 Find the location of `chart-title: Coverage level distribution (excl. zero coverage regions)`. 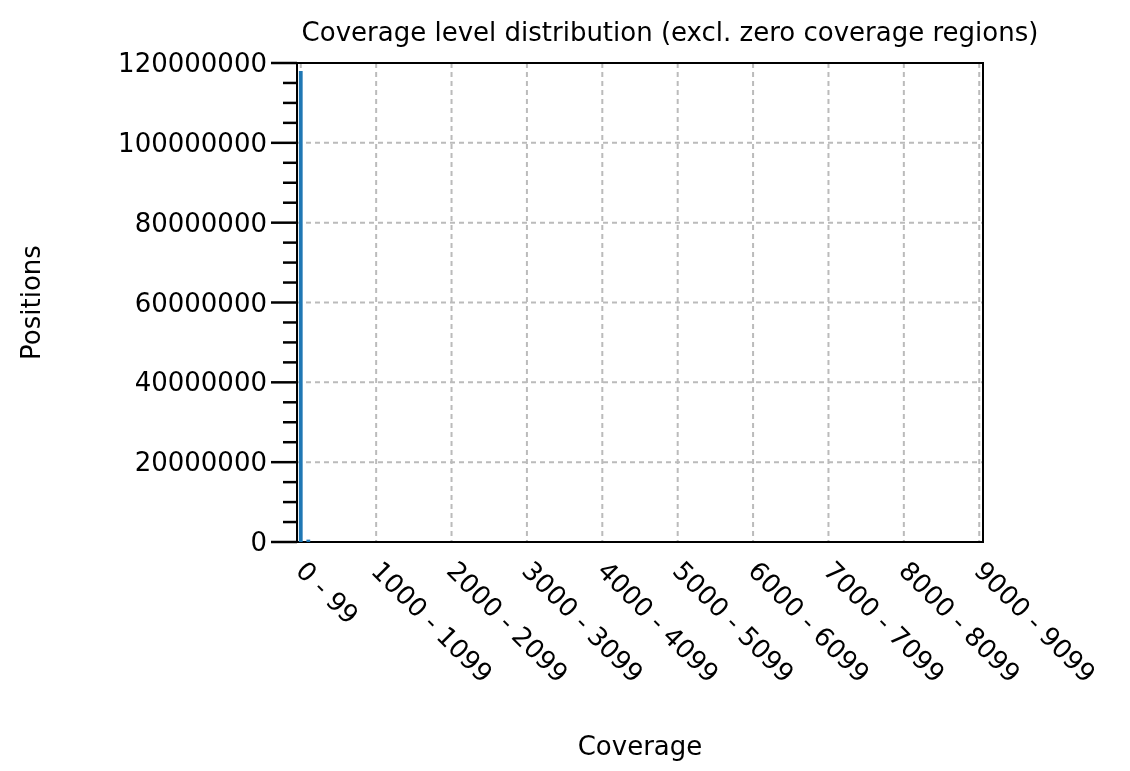

chart-title: Coverage level distribution (excl. zero coverage regions) is located at coordinates (670, 32).